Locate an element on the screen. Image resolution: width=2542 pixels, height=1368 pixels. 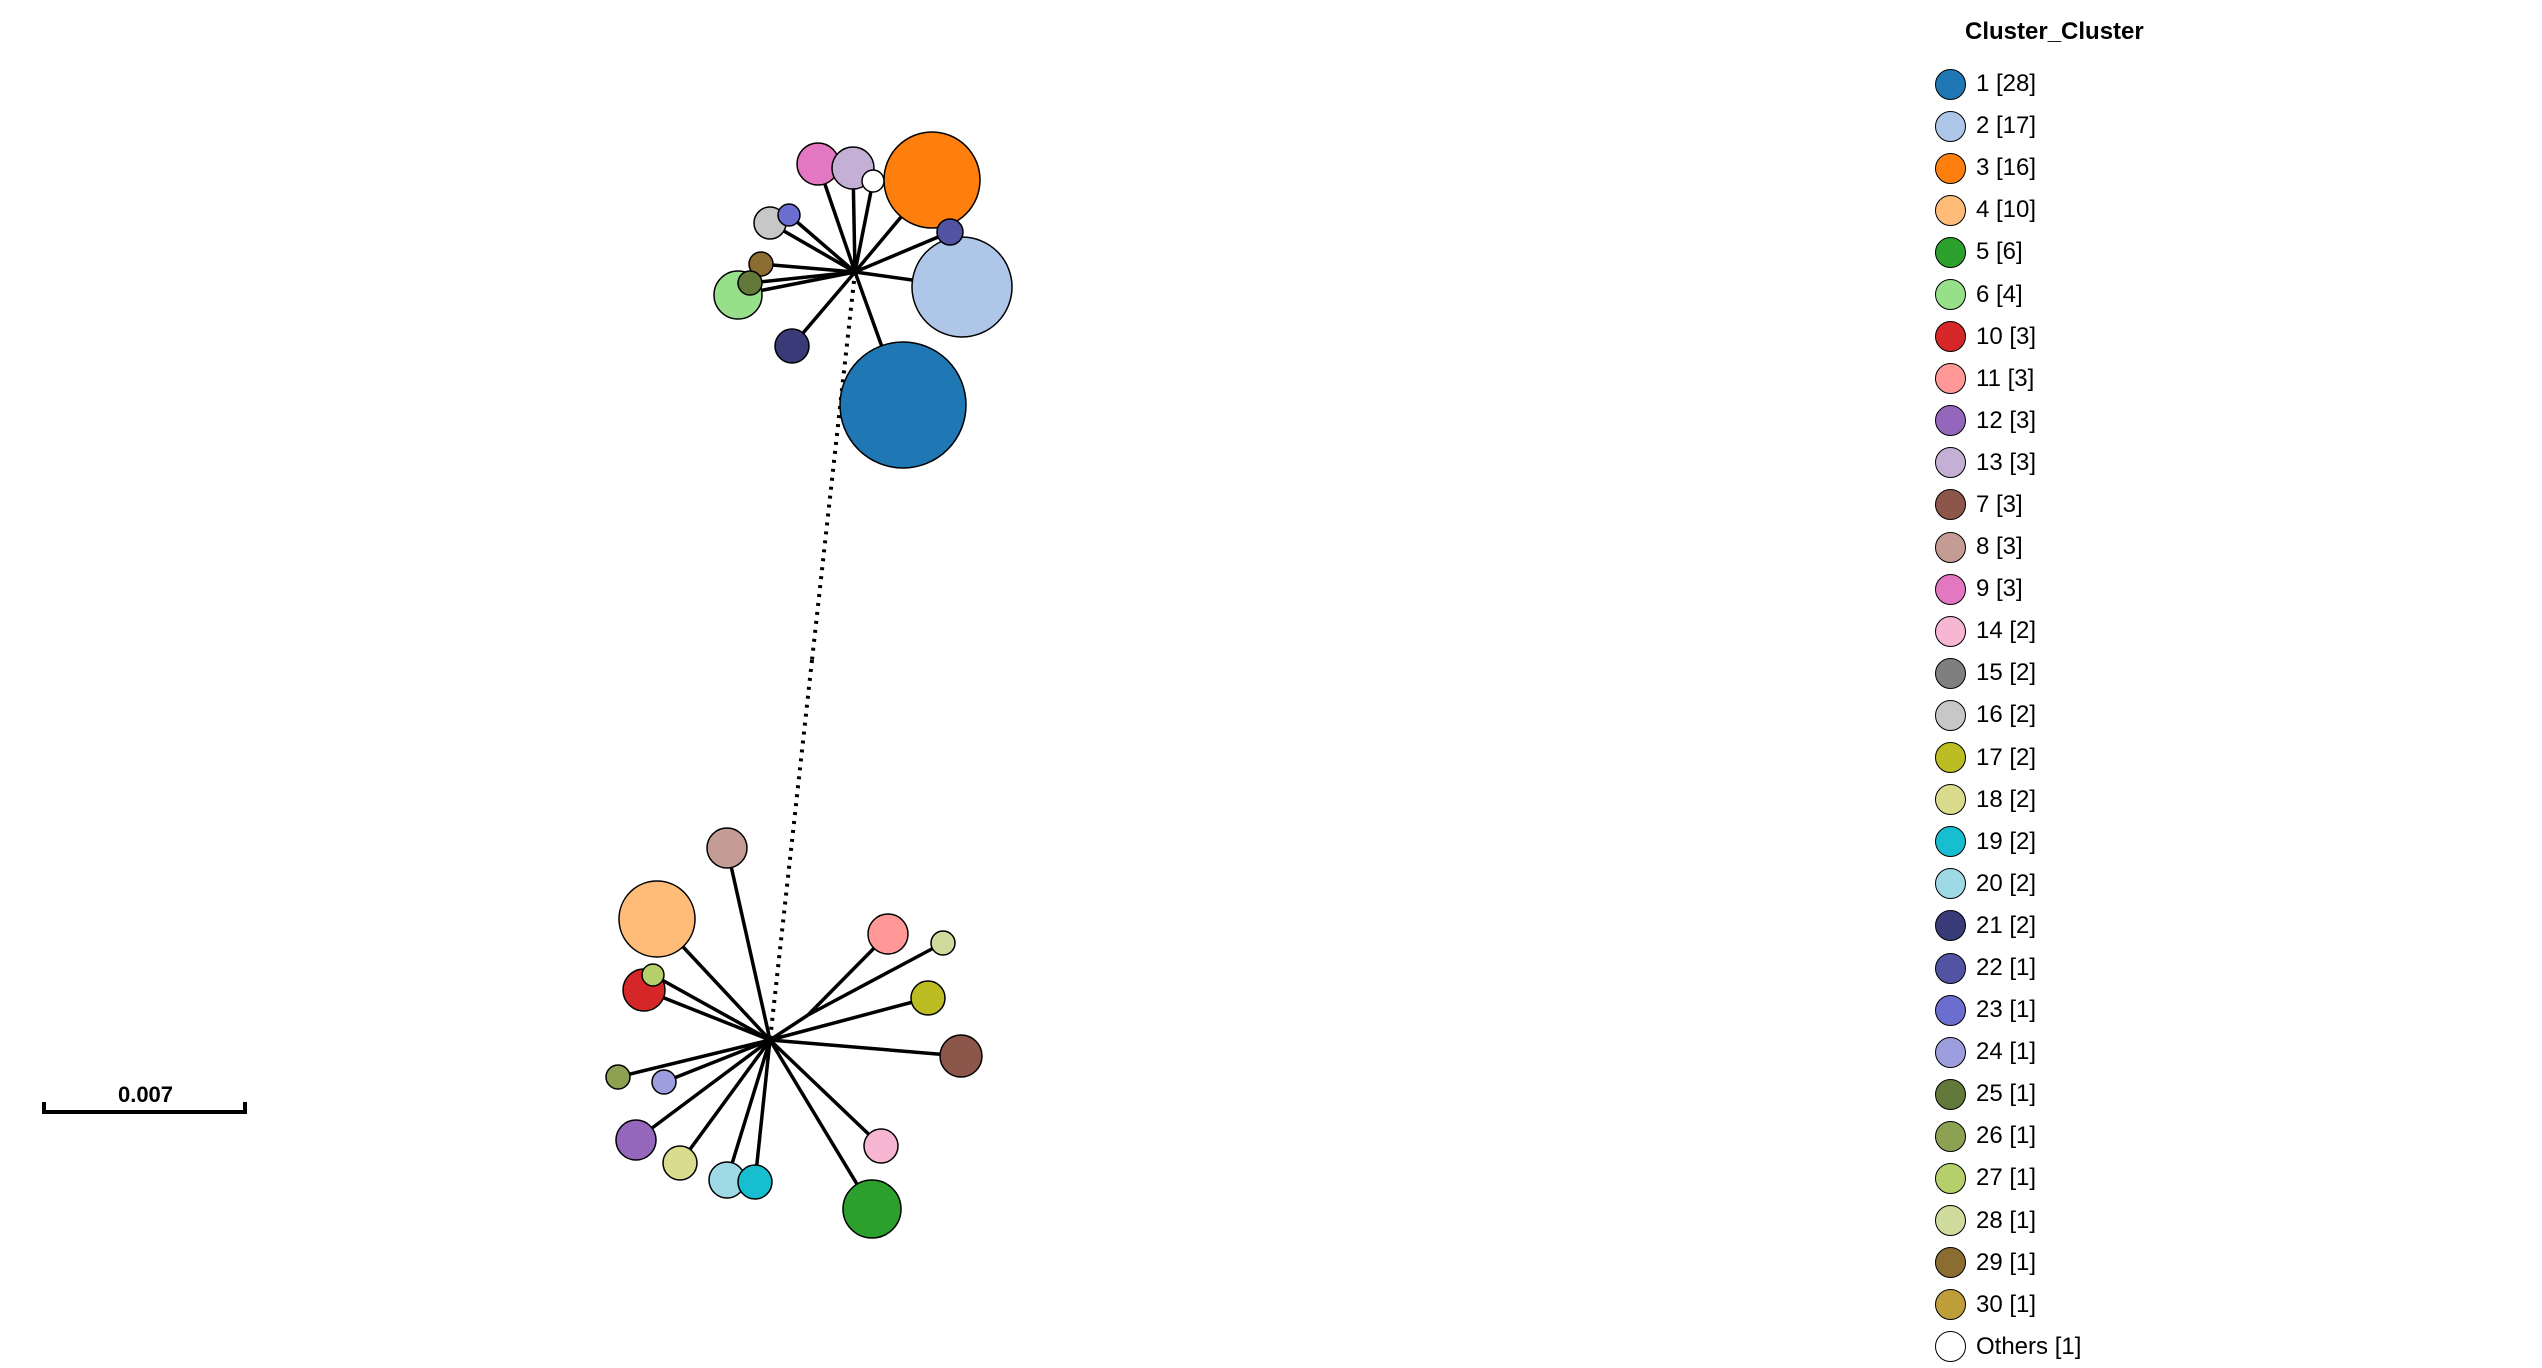
legend-item: 13 [3] is located at coordinates (2085, 463).